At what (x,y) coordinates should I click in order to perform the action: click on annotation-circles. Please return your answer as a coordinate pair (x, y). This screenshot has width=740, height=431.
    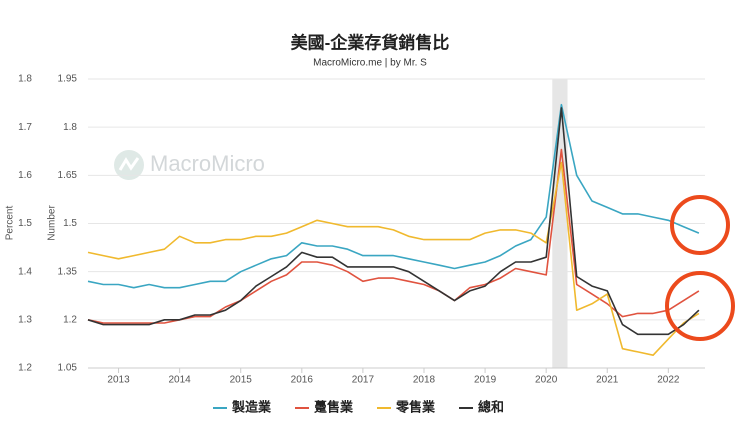
    Looking at the image, I should click on (700, 268).